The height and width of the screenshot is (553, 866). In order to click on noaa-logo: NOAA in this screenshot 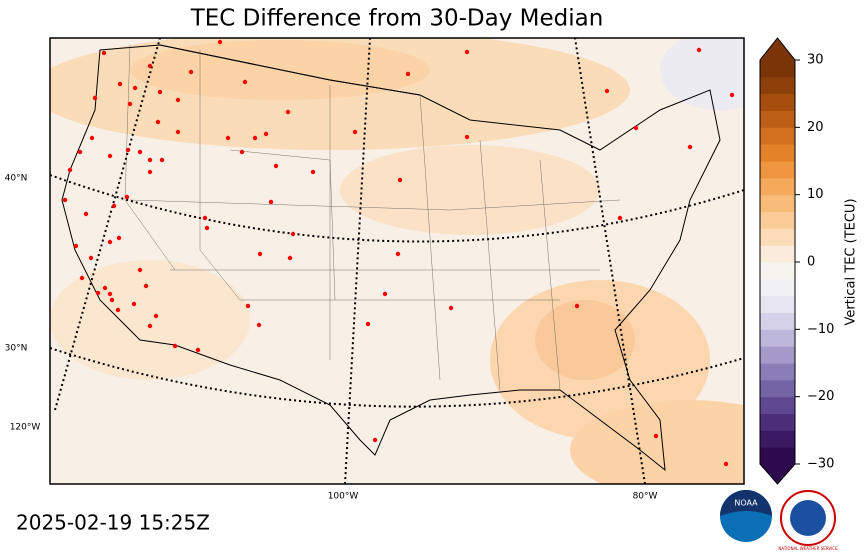, I will do `click(746, 516)`.